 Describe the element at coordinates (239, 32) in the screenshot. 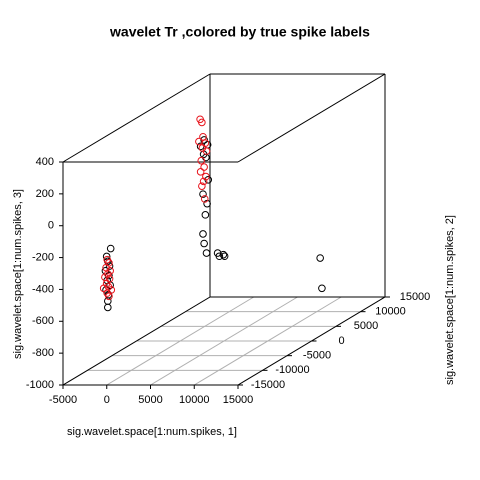

I see `chart-title: wavelet Tr ,colored by true spike labels` at that location.